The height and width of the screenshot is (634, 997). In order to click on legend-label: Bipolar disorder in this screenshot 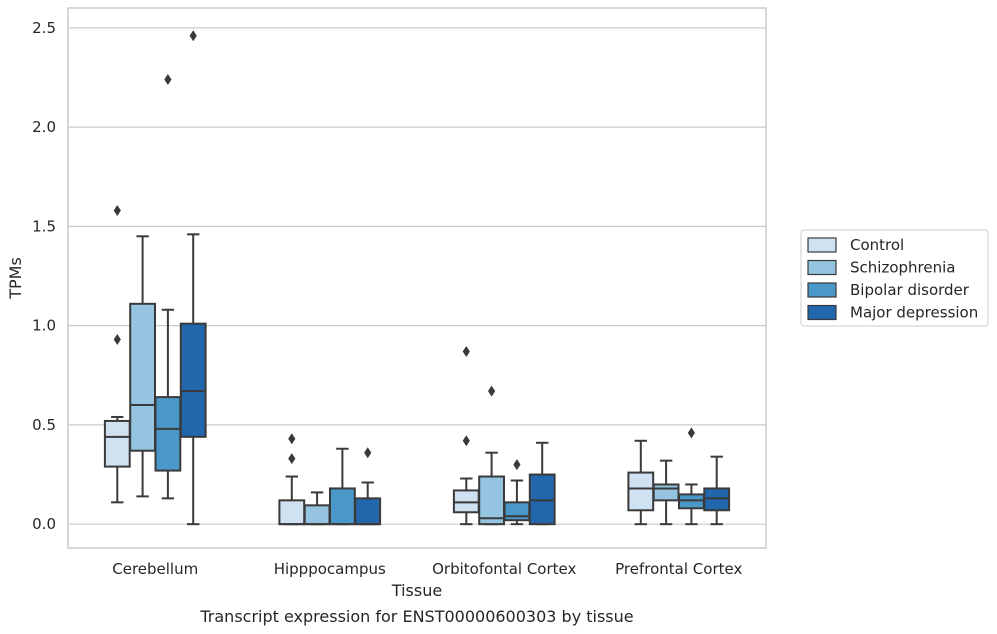, I will do `click(910, 290)`.